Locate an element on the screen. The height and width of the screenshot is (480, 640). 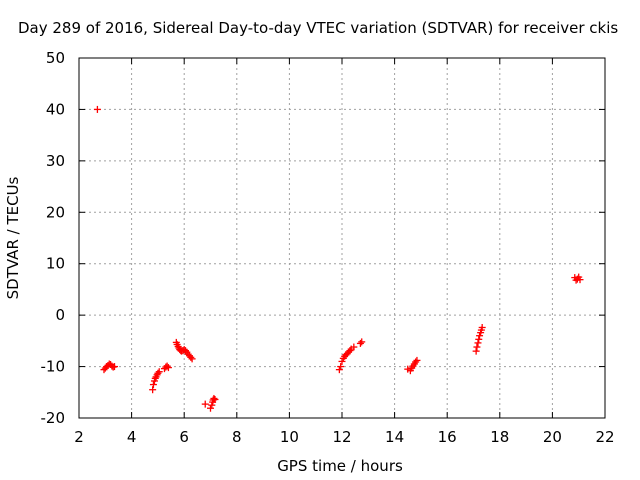
x-tick-label: 12 is located at coordinates (341, 437).